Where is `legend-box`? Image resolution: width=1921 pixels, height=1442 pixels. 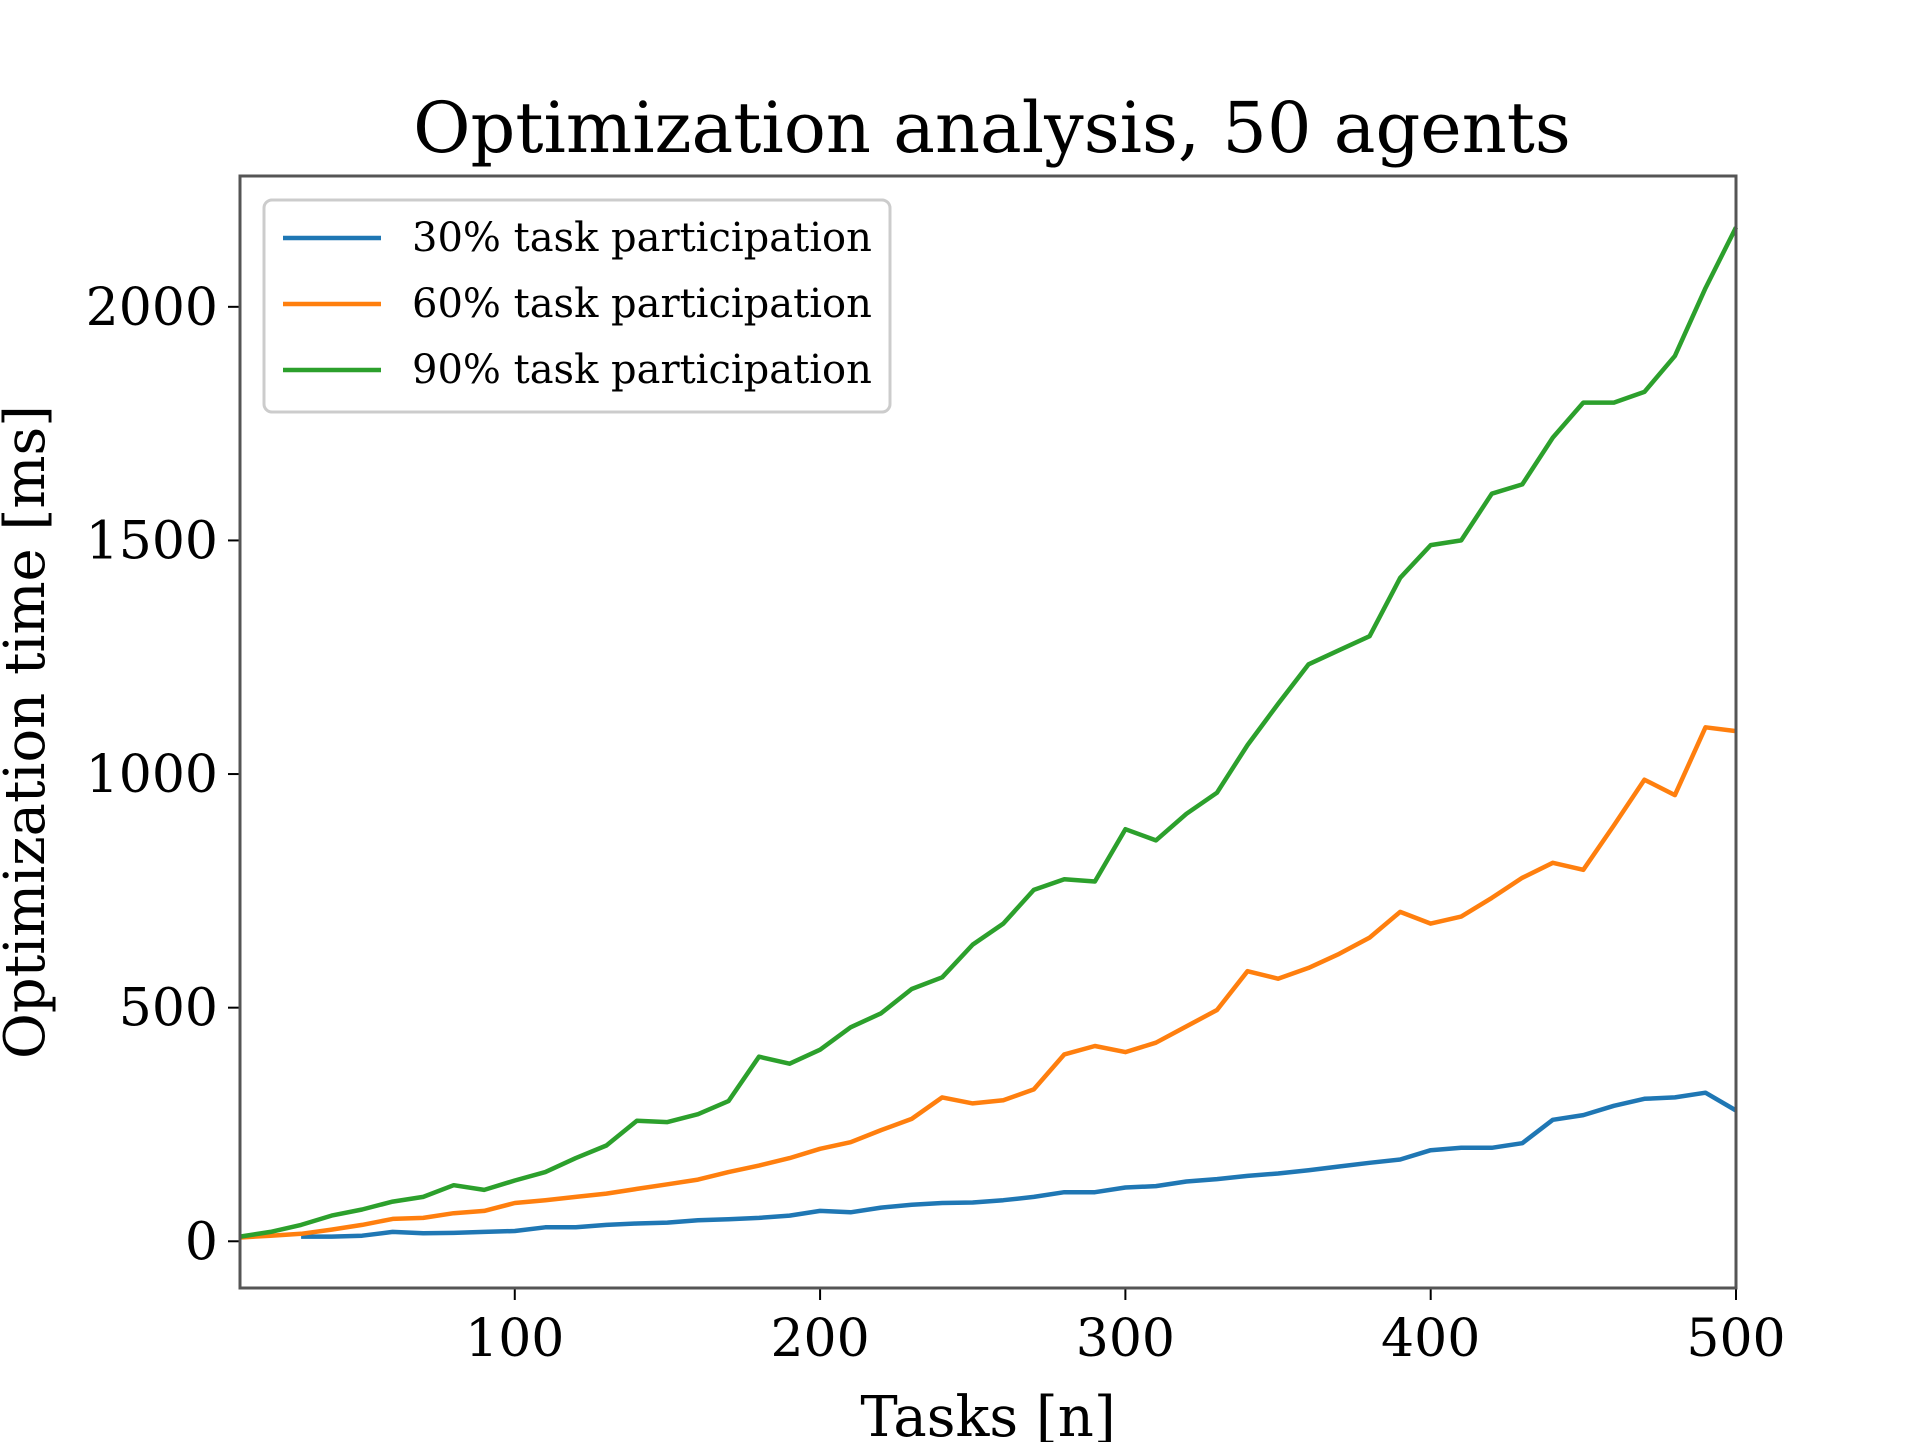
legend-box is located at coordinates (577, 306).